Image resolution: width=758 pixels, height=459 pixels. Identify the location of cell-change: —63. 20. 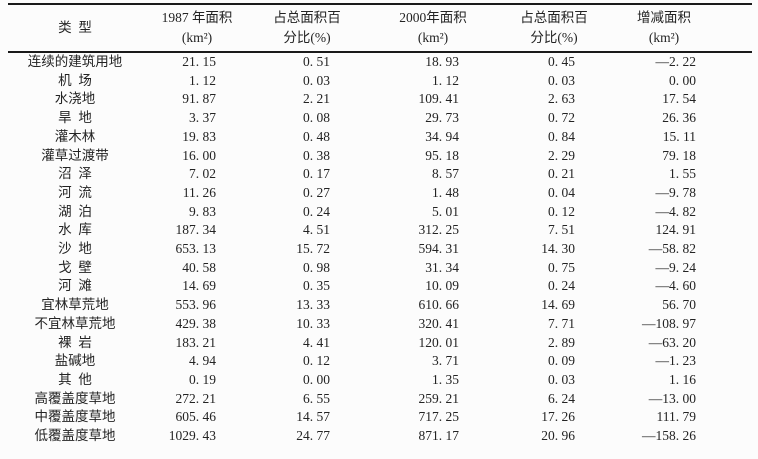
(672, 342).